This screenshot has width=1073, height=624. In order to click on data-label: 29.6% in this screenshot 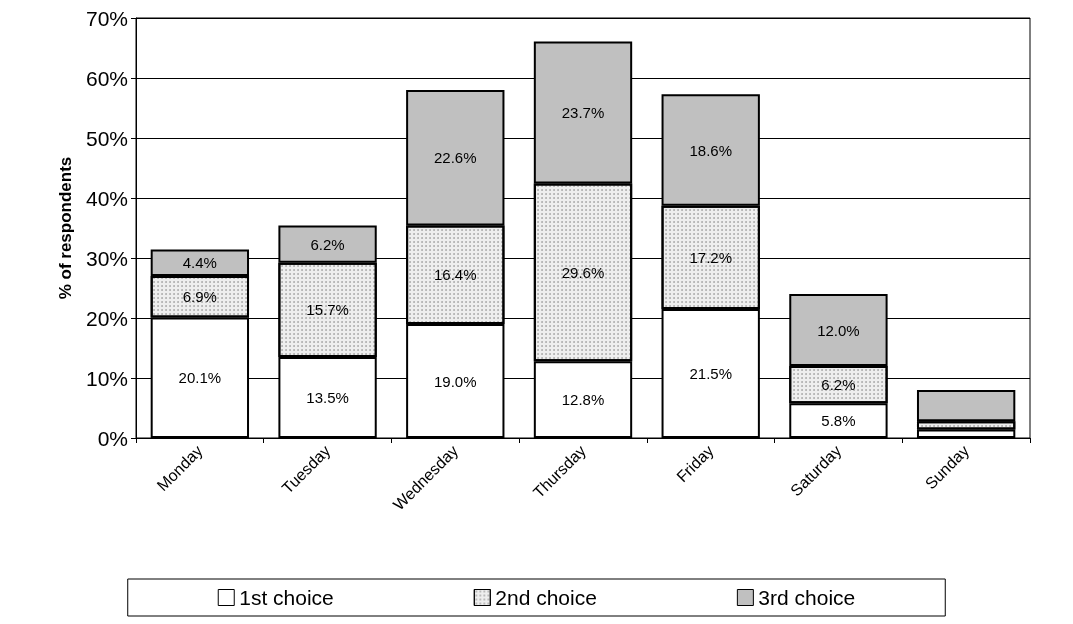, I will do `click(583, 272)`.